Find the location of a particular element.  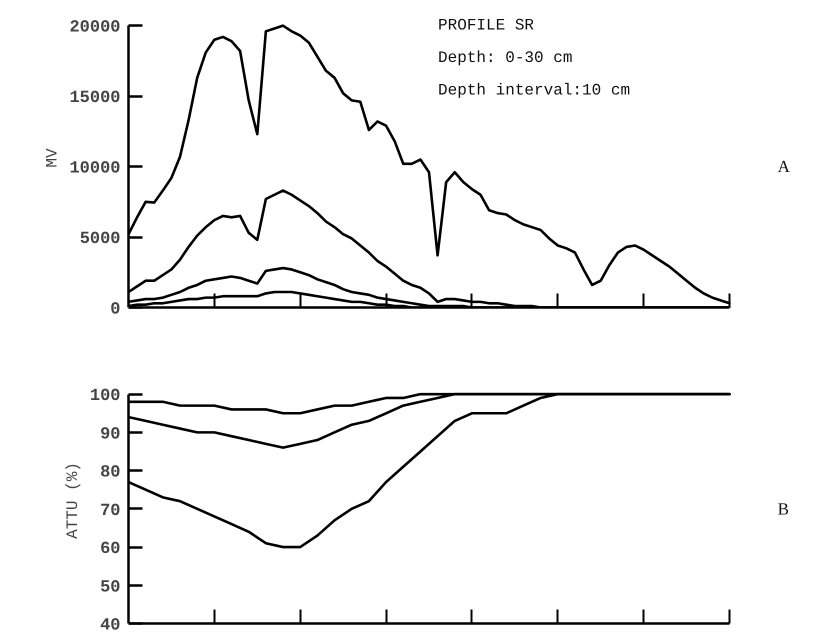

y-axis-title: MV is located at coordinates (52, 158).